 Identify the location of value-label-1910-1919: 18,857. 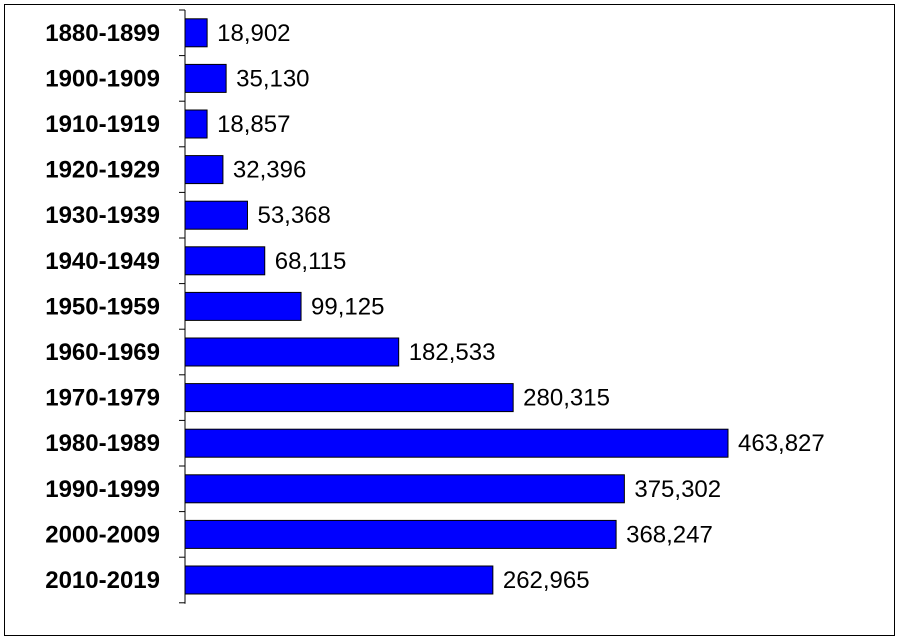
(253, 124).